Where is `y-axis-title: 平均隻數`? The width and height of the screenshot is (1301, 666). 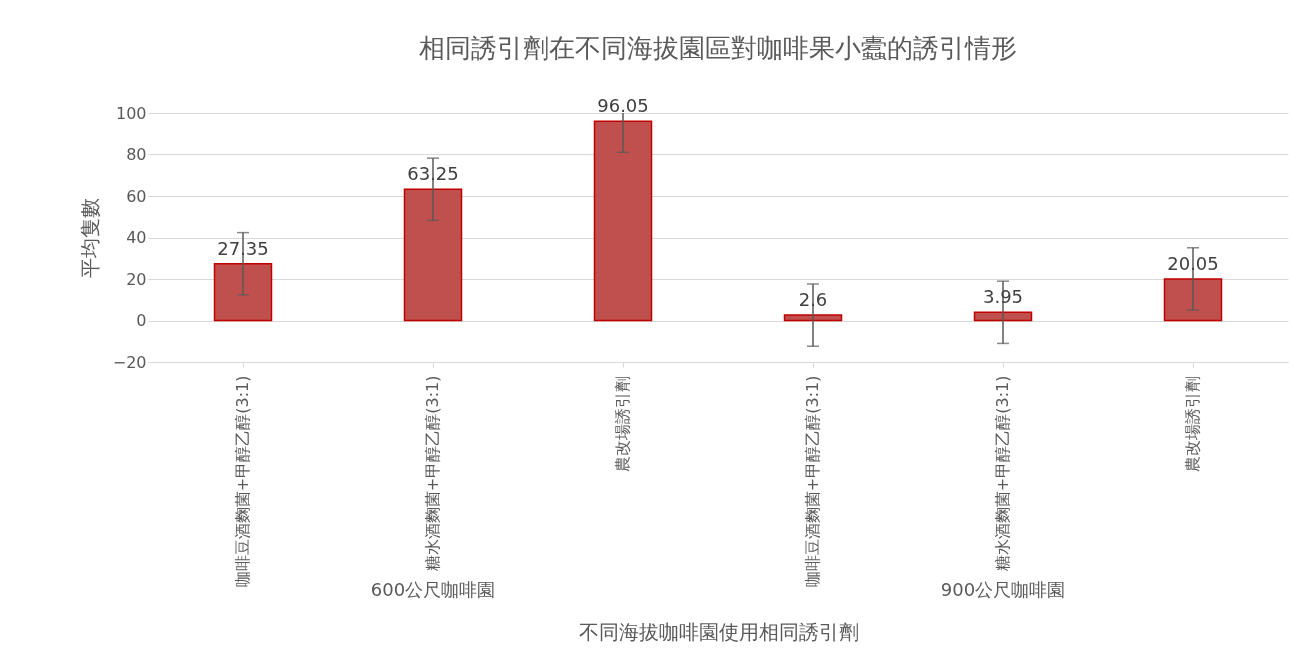 y-axis-title: 平均隻數 is located at coordinates (89, 238).